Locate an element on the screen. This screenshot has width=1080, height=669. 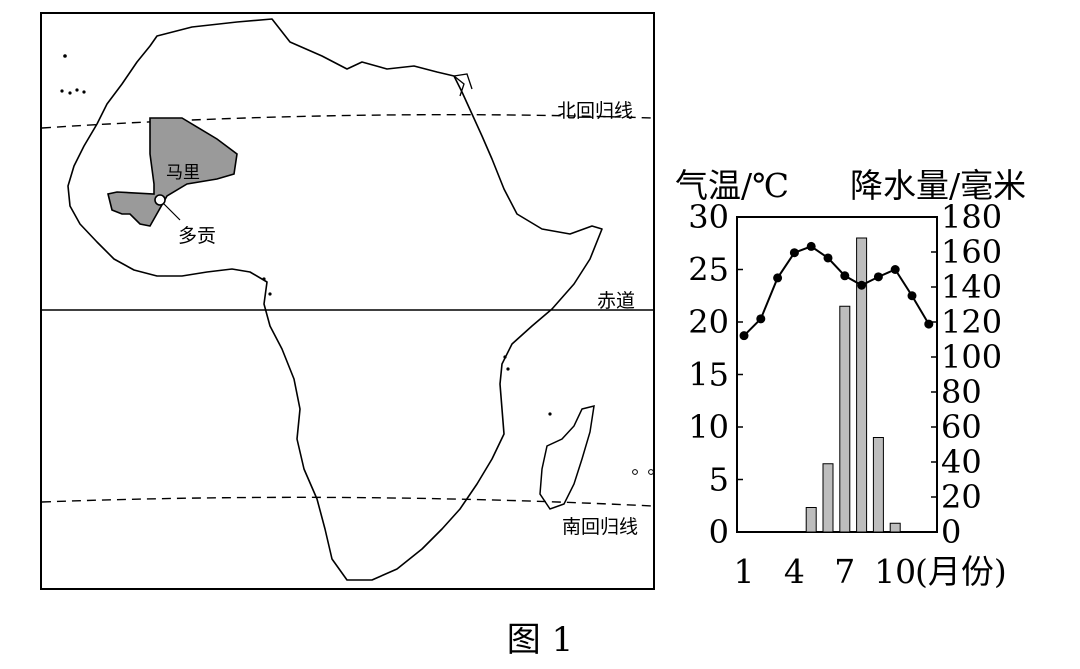
equator-label: 赤道 is located at coordinates (616, 301).